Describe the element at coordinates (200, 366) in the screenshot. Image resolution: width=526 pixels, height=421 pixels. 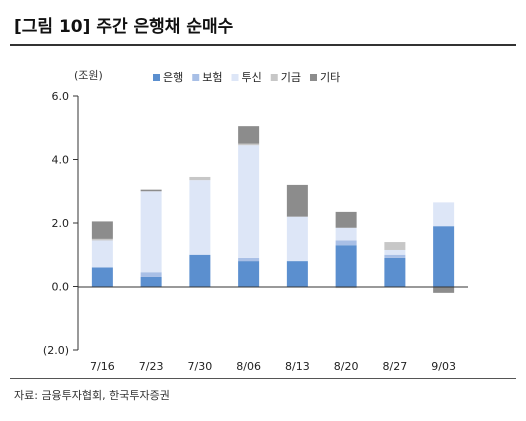
I see `x-tick-label: 7/30` at that location.